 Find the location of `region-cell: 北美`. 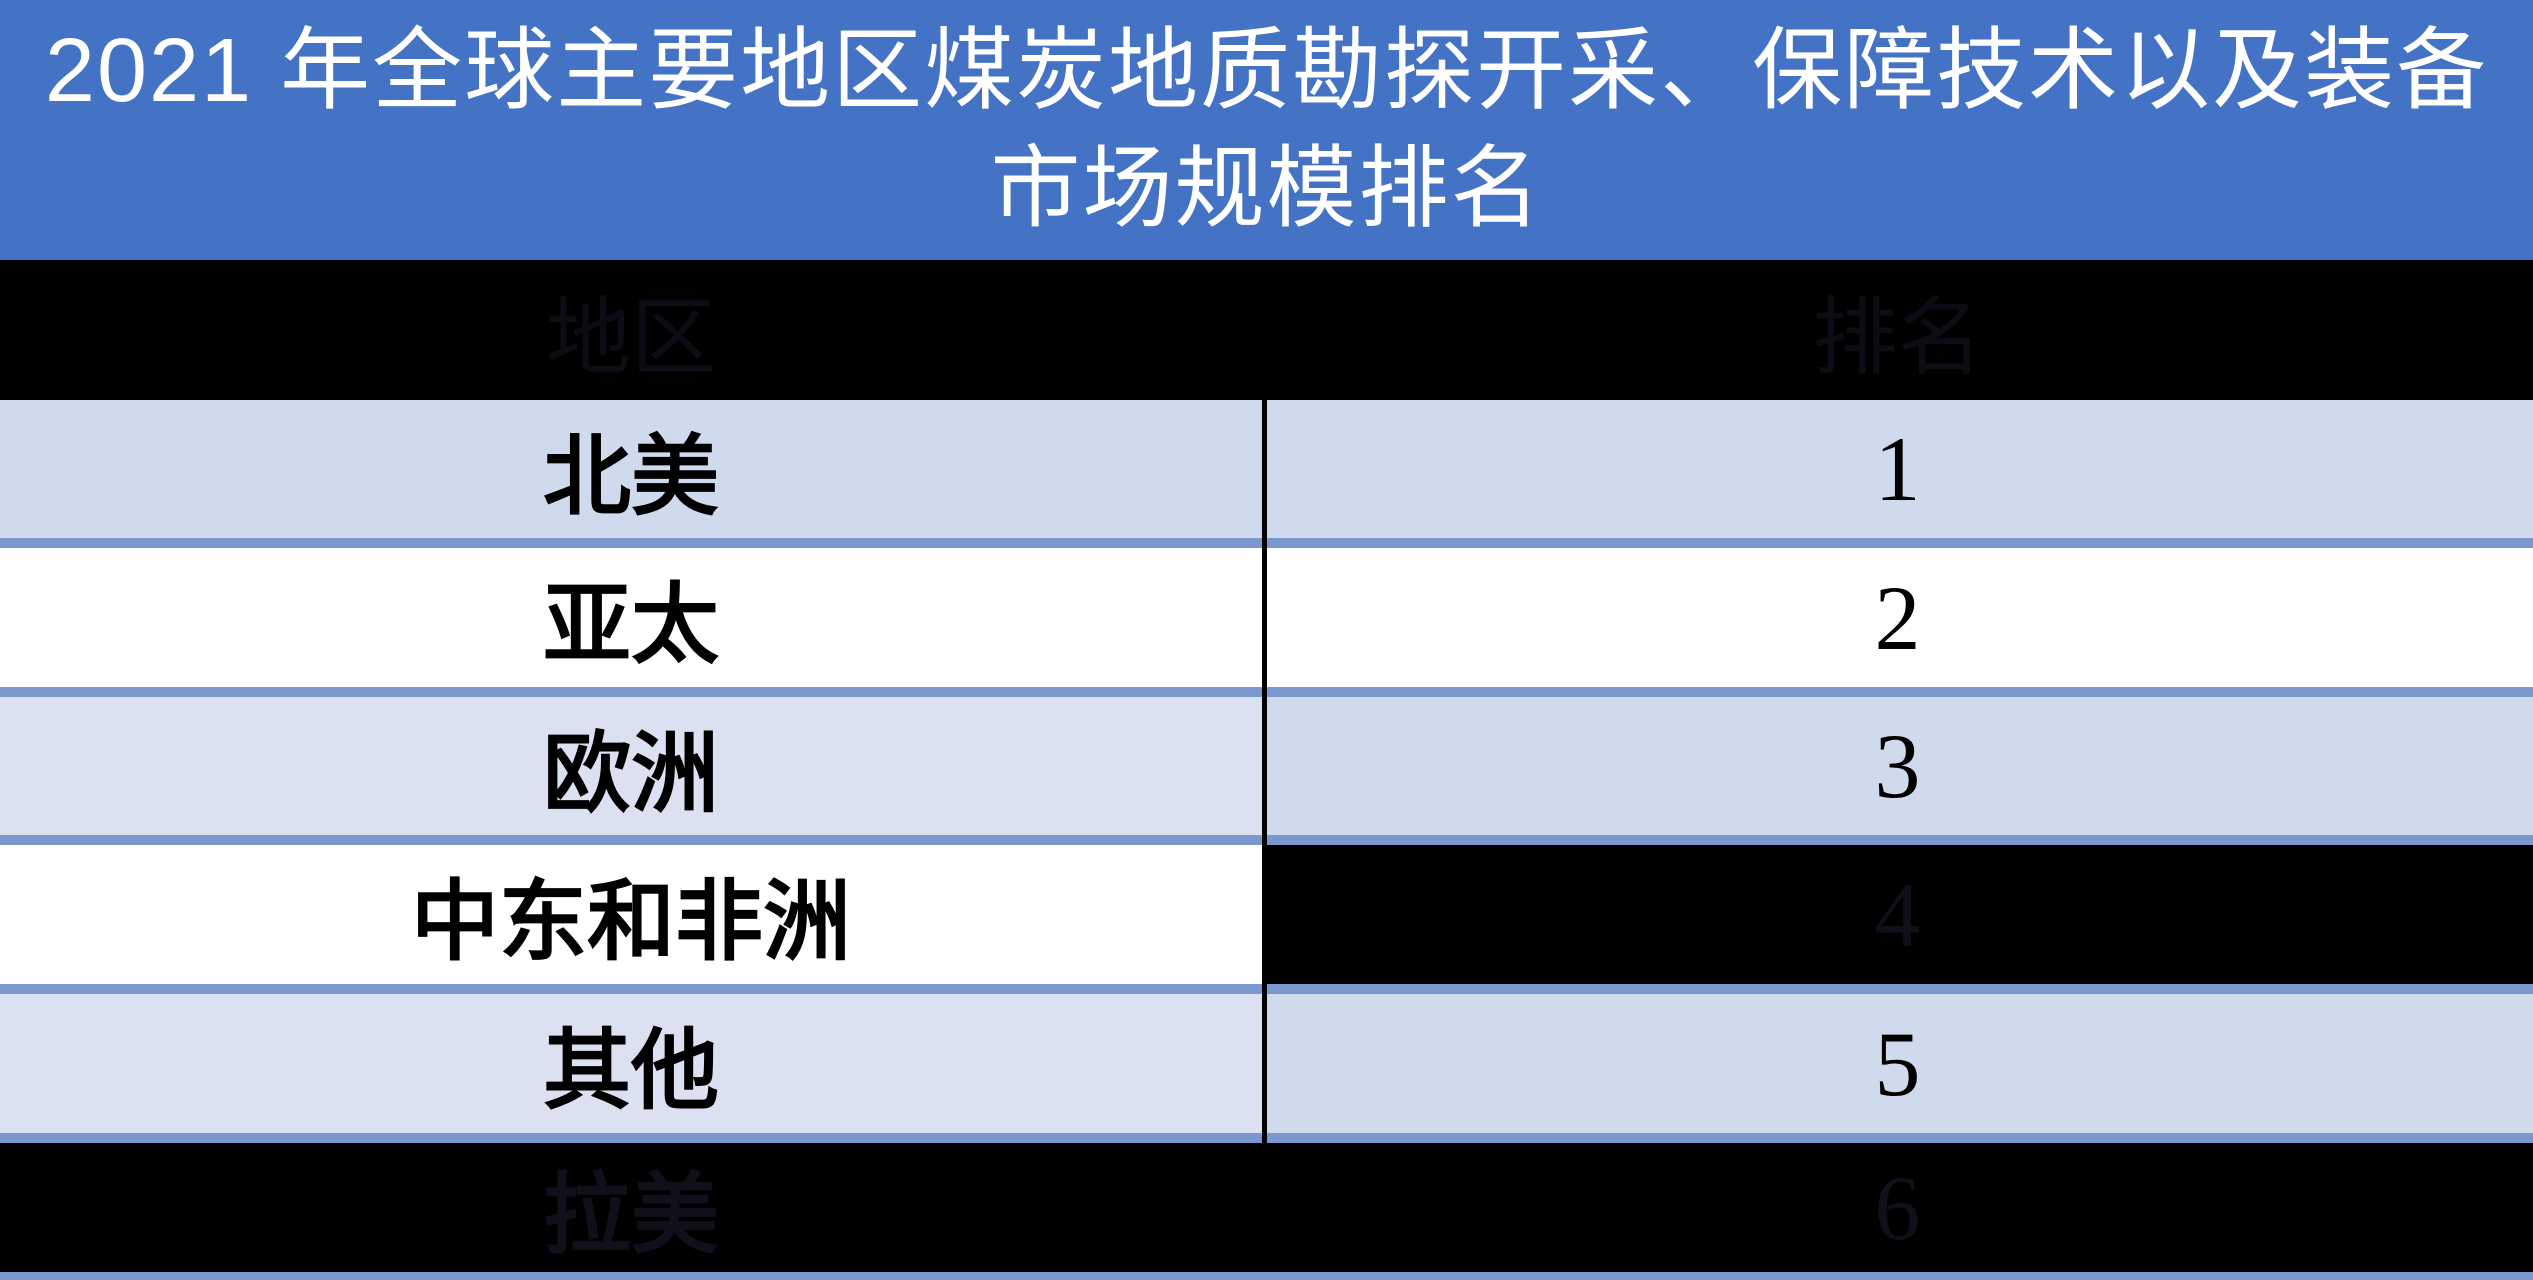

region-cell: 北美 is located at coordinates (631, 469).